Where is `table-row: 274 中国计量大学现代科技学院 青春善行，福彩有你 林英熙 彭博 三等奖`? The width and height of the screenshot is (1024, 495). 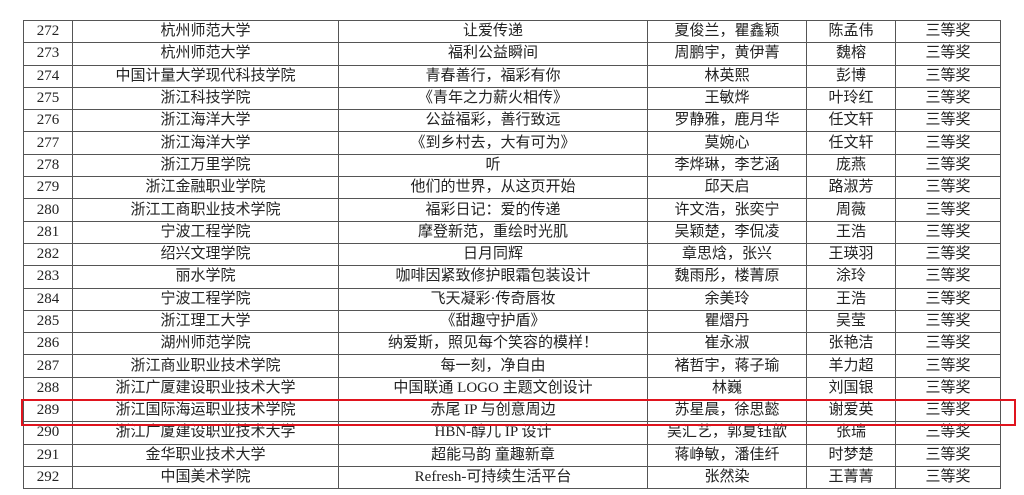 table-row: 274 中国计量大学现代科技学院 青春善行，福彩有你 林英熙 彭博 三等奖 is located at coordinates (512, 76).